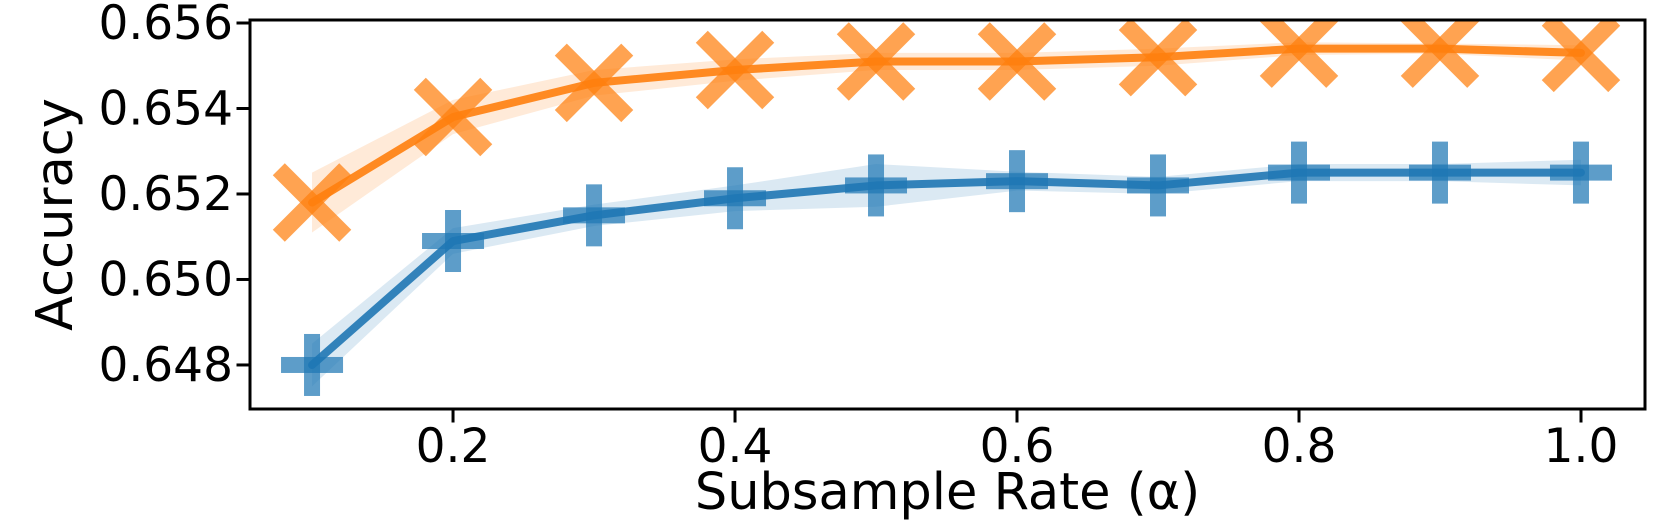 The image size is (1661, 532). What do you see at coordinates (735, 446) in the screenshot?
I see `x-tick-label: 0.4` at bounding box center [735, 446].